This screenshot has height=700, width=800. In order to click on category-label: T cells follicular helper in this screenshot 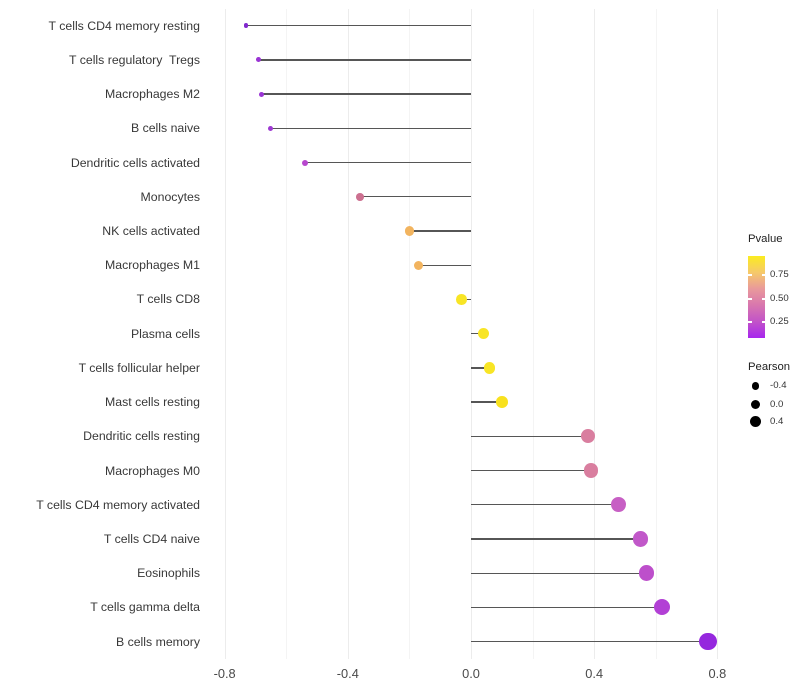, I will do `click(139, 367)`.